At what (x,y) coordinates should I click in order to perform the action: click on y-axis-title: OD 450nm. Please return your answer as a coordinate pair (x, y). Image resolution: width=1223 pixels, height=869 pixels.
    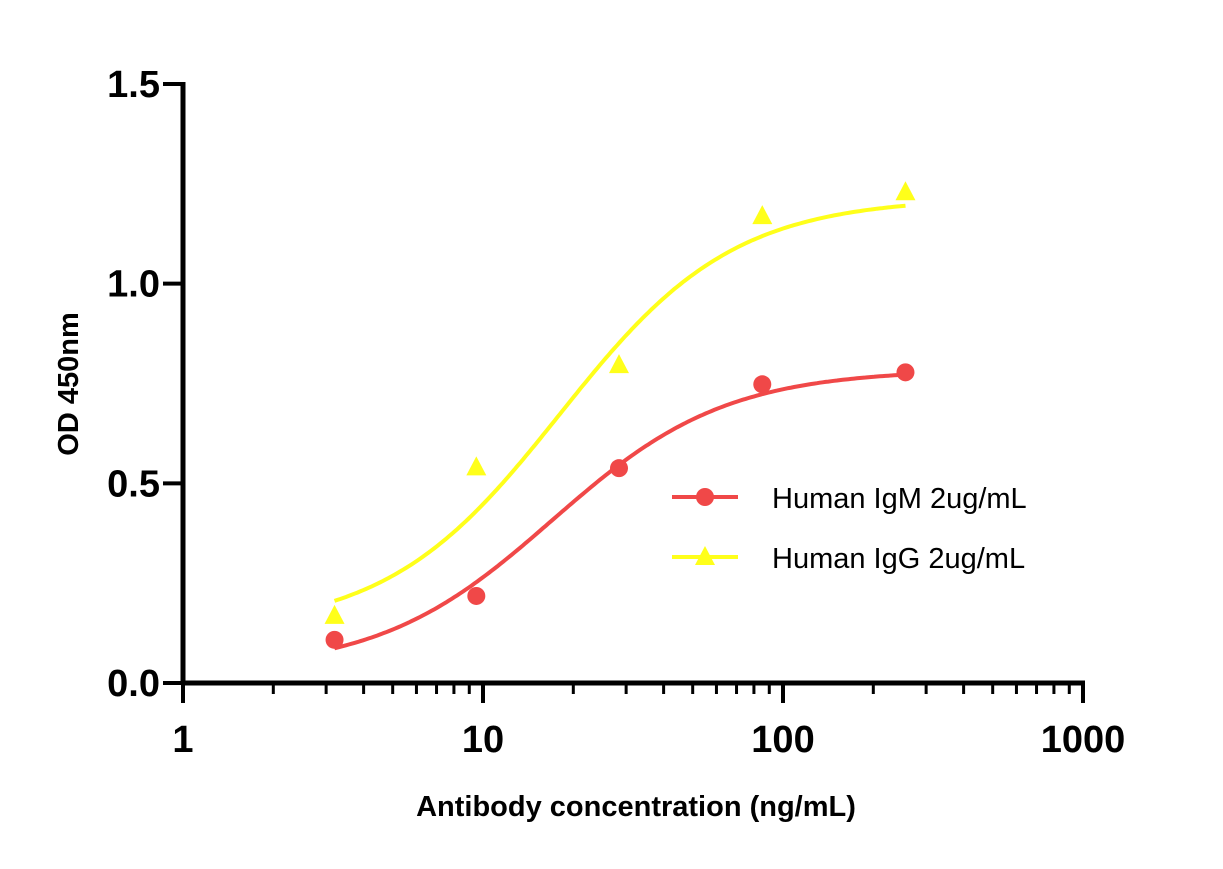
    Looking at the image, I should click on (69, 383).